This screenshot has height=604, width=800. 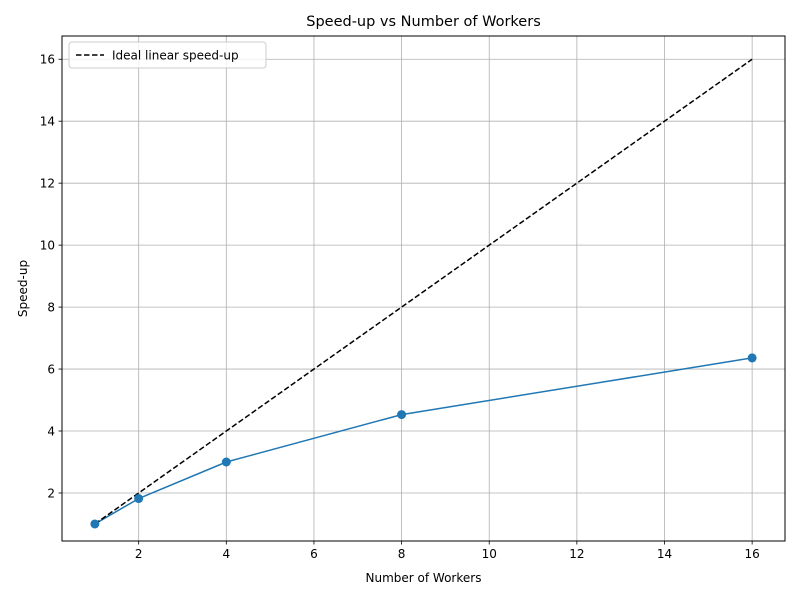 What do you see at coordinates (489, 554) in the screenshot?
I see `x-tick-label: 10` at bounding box center [489, 554].